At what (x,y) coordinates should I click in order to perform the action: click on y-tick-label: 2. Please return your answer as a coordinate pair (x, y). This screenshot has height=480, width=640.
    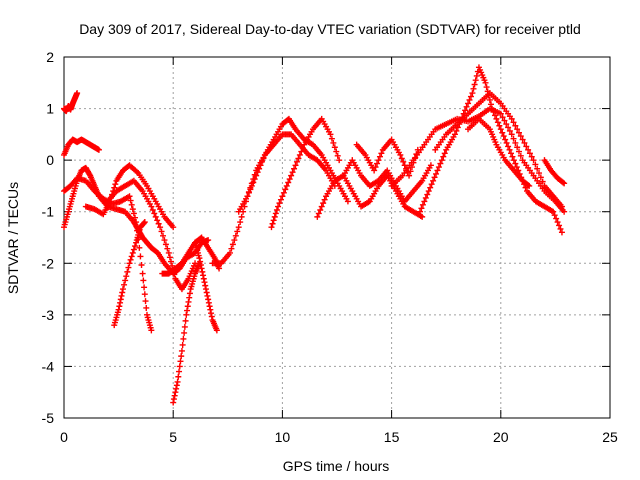
    Looking at the image, I should click on (50, 57).